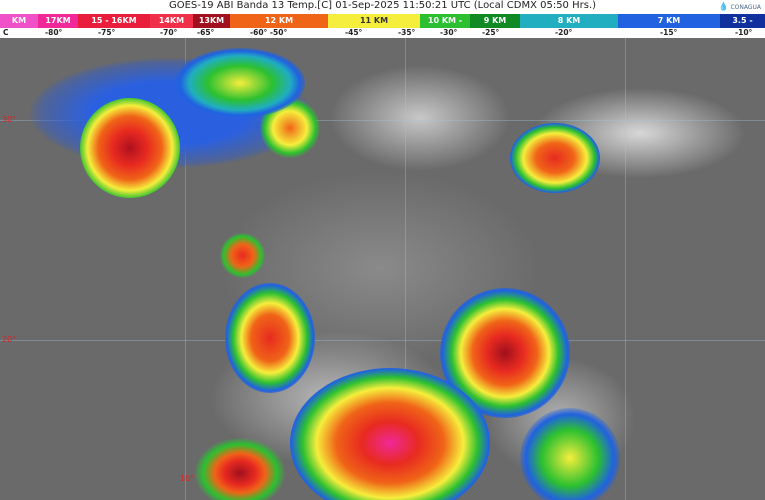  What do you see at coordinates (114, 21) in the screenshot?
I see `scale-segment: 15 - 16KM` at bounding box center [114, 21].